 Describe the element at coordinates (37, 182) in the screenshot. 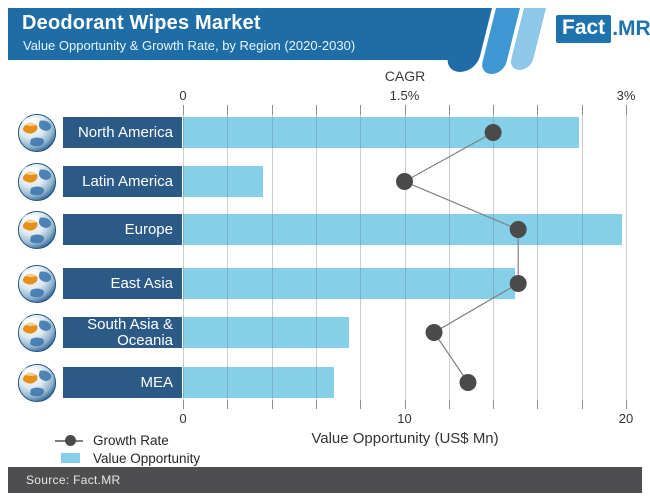

I see `latin-america-globe-icon` at that location.